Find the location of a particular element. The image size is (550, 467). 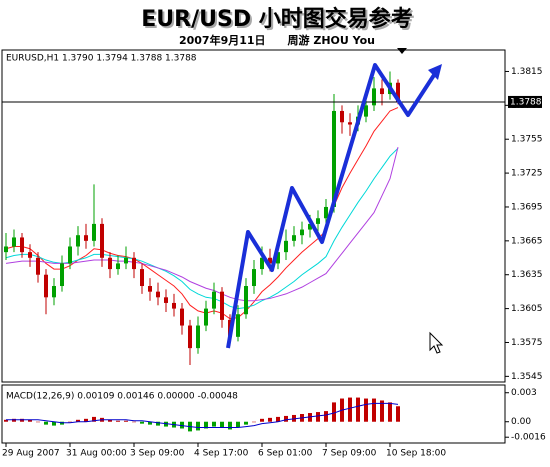

x-tick-label: 31 Aug 00:00 is located at coordinates (96, 454).